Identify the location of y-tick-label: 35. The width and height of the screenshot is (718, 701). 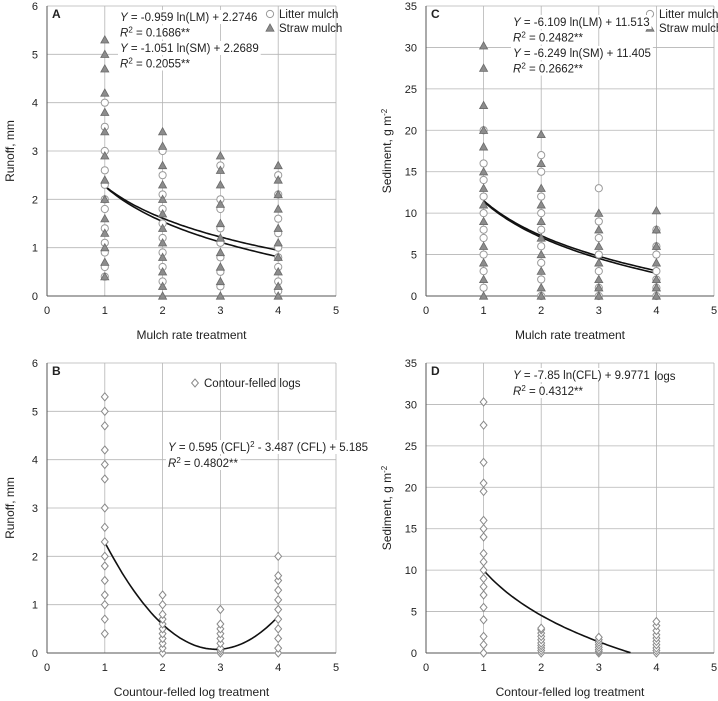
(411, 364).